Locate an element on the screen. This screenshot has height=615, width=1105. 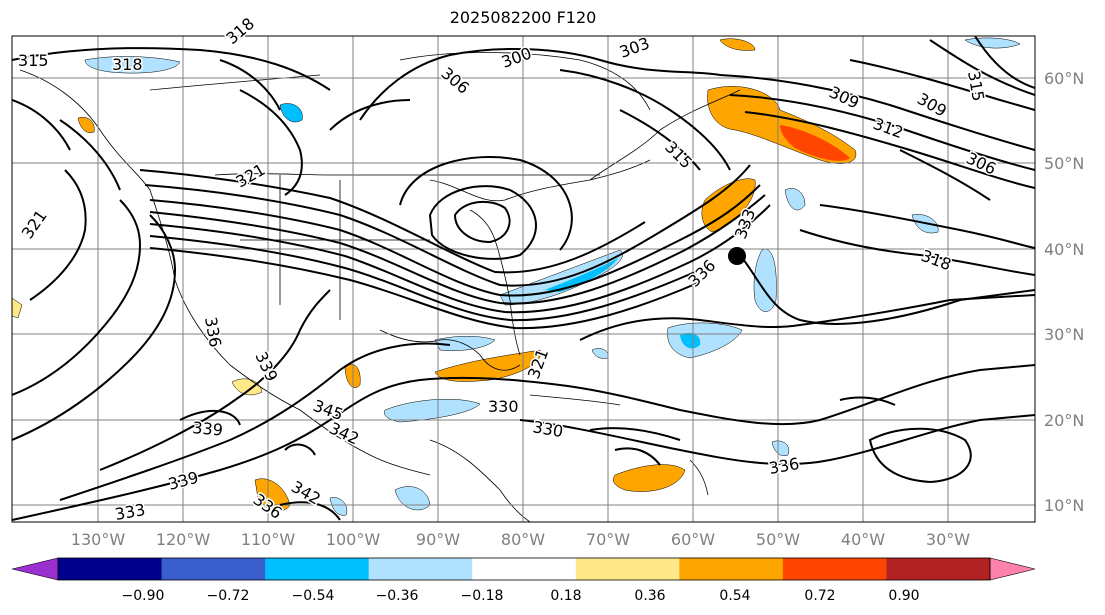
contour-label: 315 is located at coordinates (33, 60).